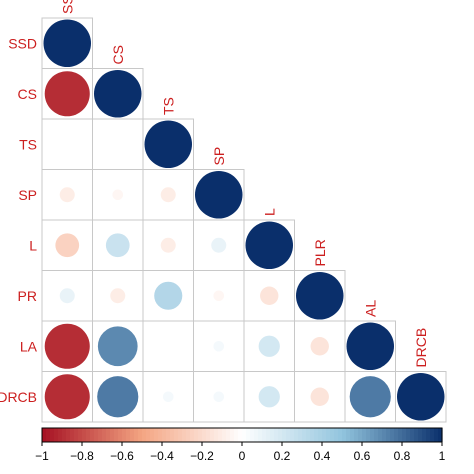 The height and width of the screenshot is (474, 474). Describe the element at coordinates (202, 456) in the screenshot. I see `colorbar-tick-label: −0.2` at that location.